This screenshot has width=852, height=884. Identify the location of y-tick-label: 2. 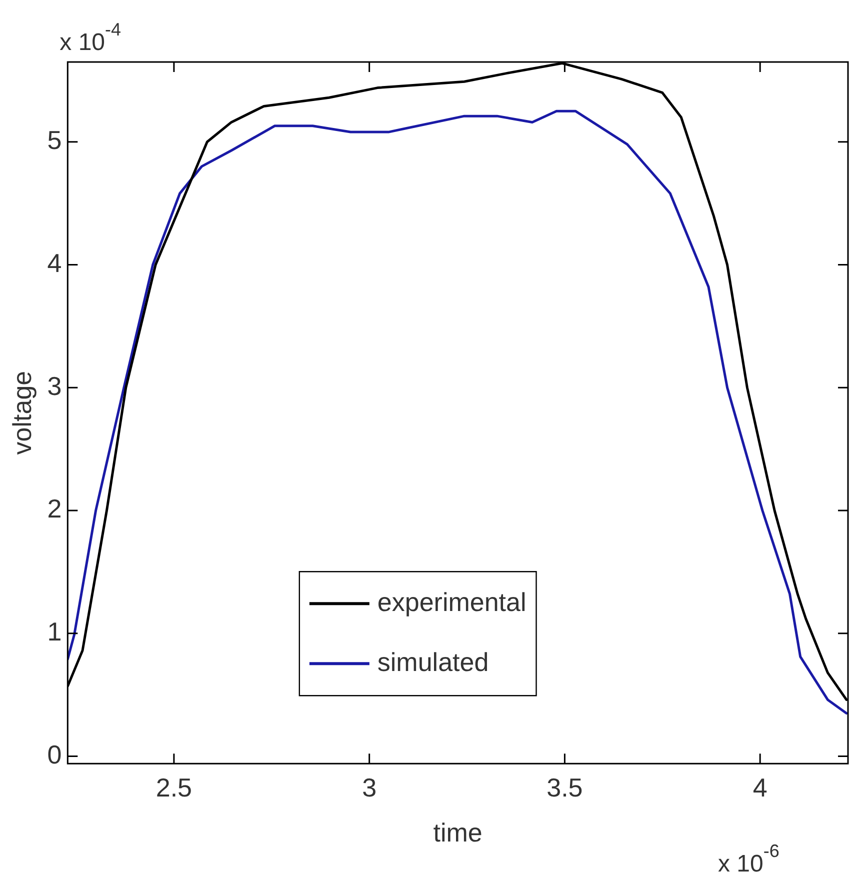
(54, 509).